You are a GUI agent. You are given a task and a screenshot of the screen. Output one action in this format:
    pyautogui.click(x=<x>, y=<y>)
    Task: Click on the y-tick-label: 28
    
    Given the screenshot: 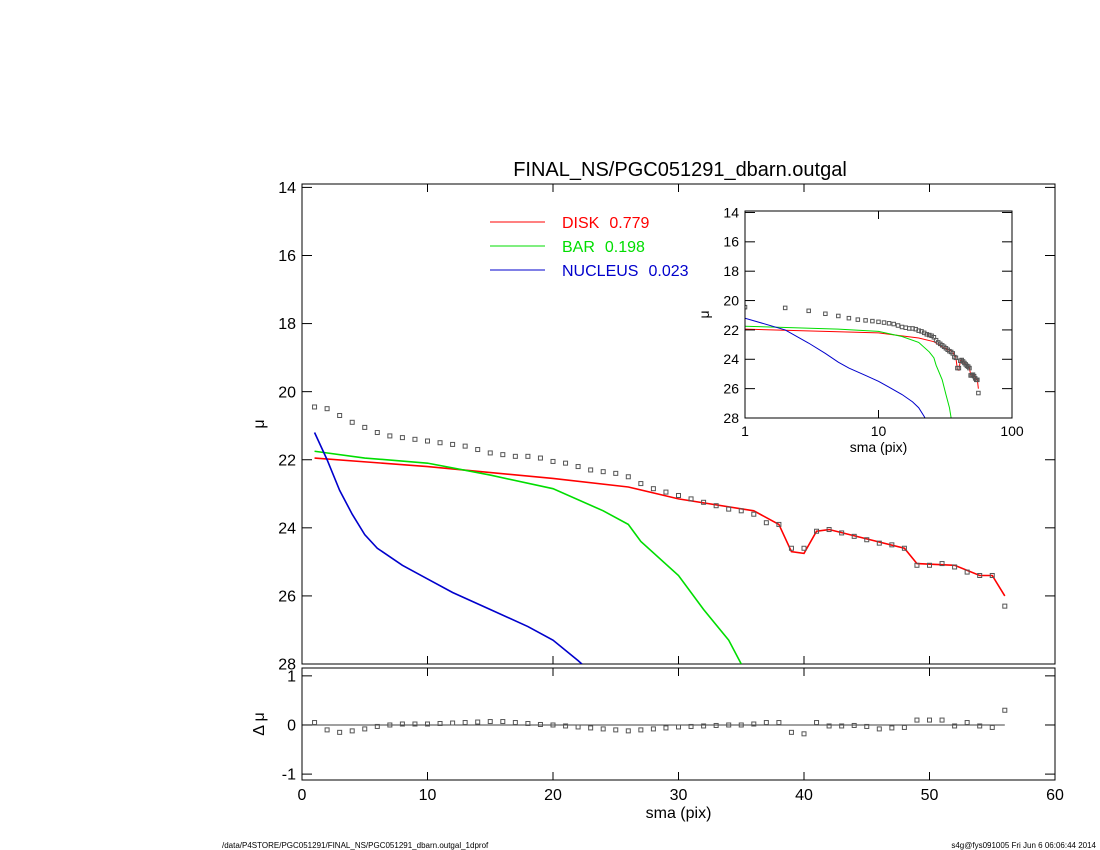 What is the action you would take?
    pyautogui.click(x=731, y=418)
    